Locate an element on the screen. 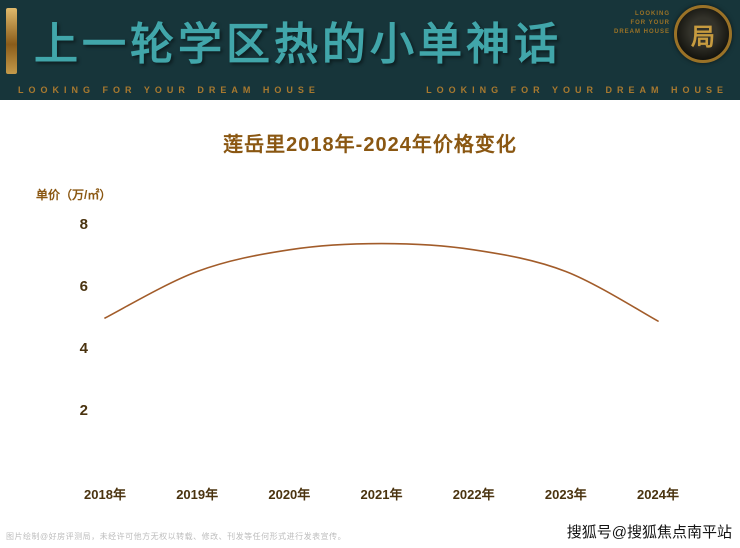  y-tick-label: 8 is located at coordinates (83, 224).